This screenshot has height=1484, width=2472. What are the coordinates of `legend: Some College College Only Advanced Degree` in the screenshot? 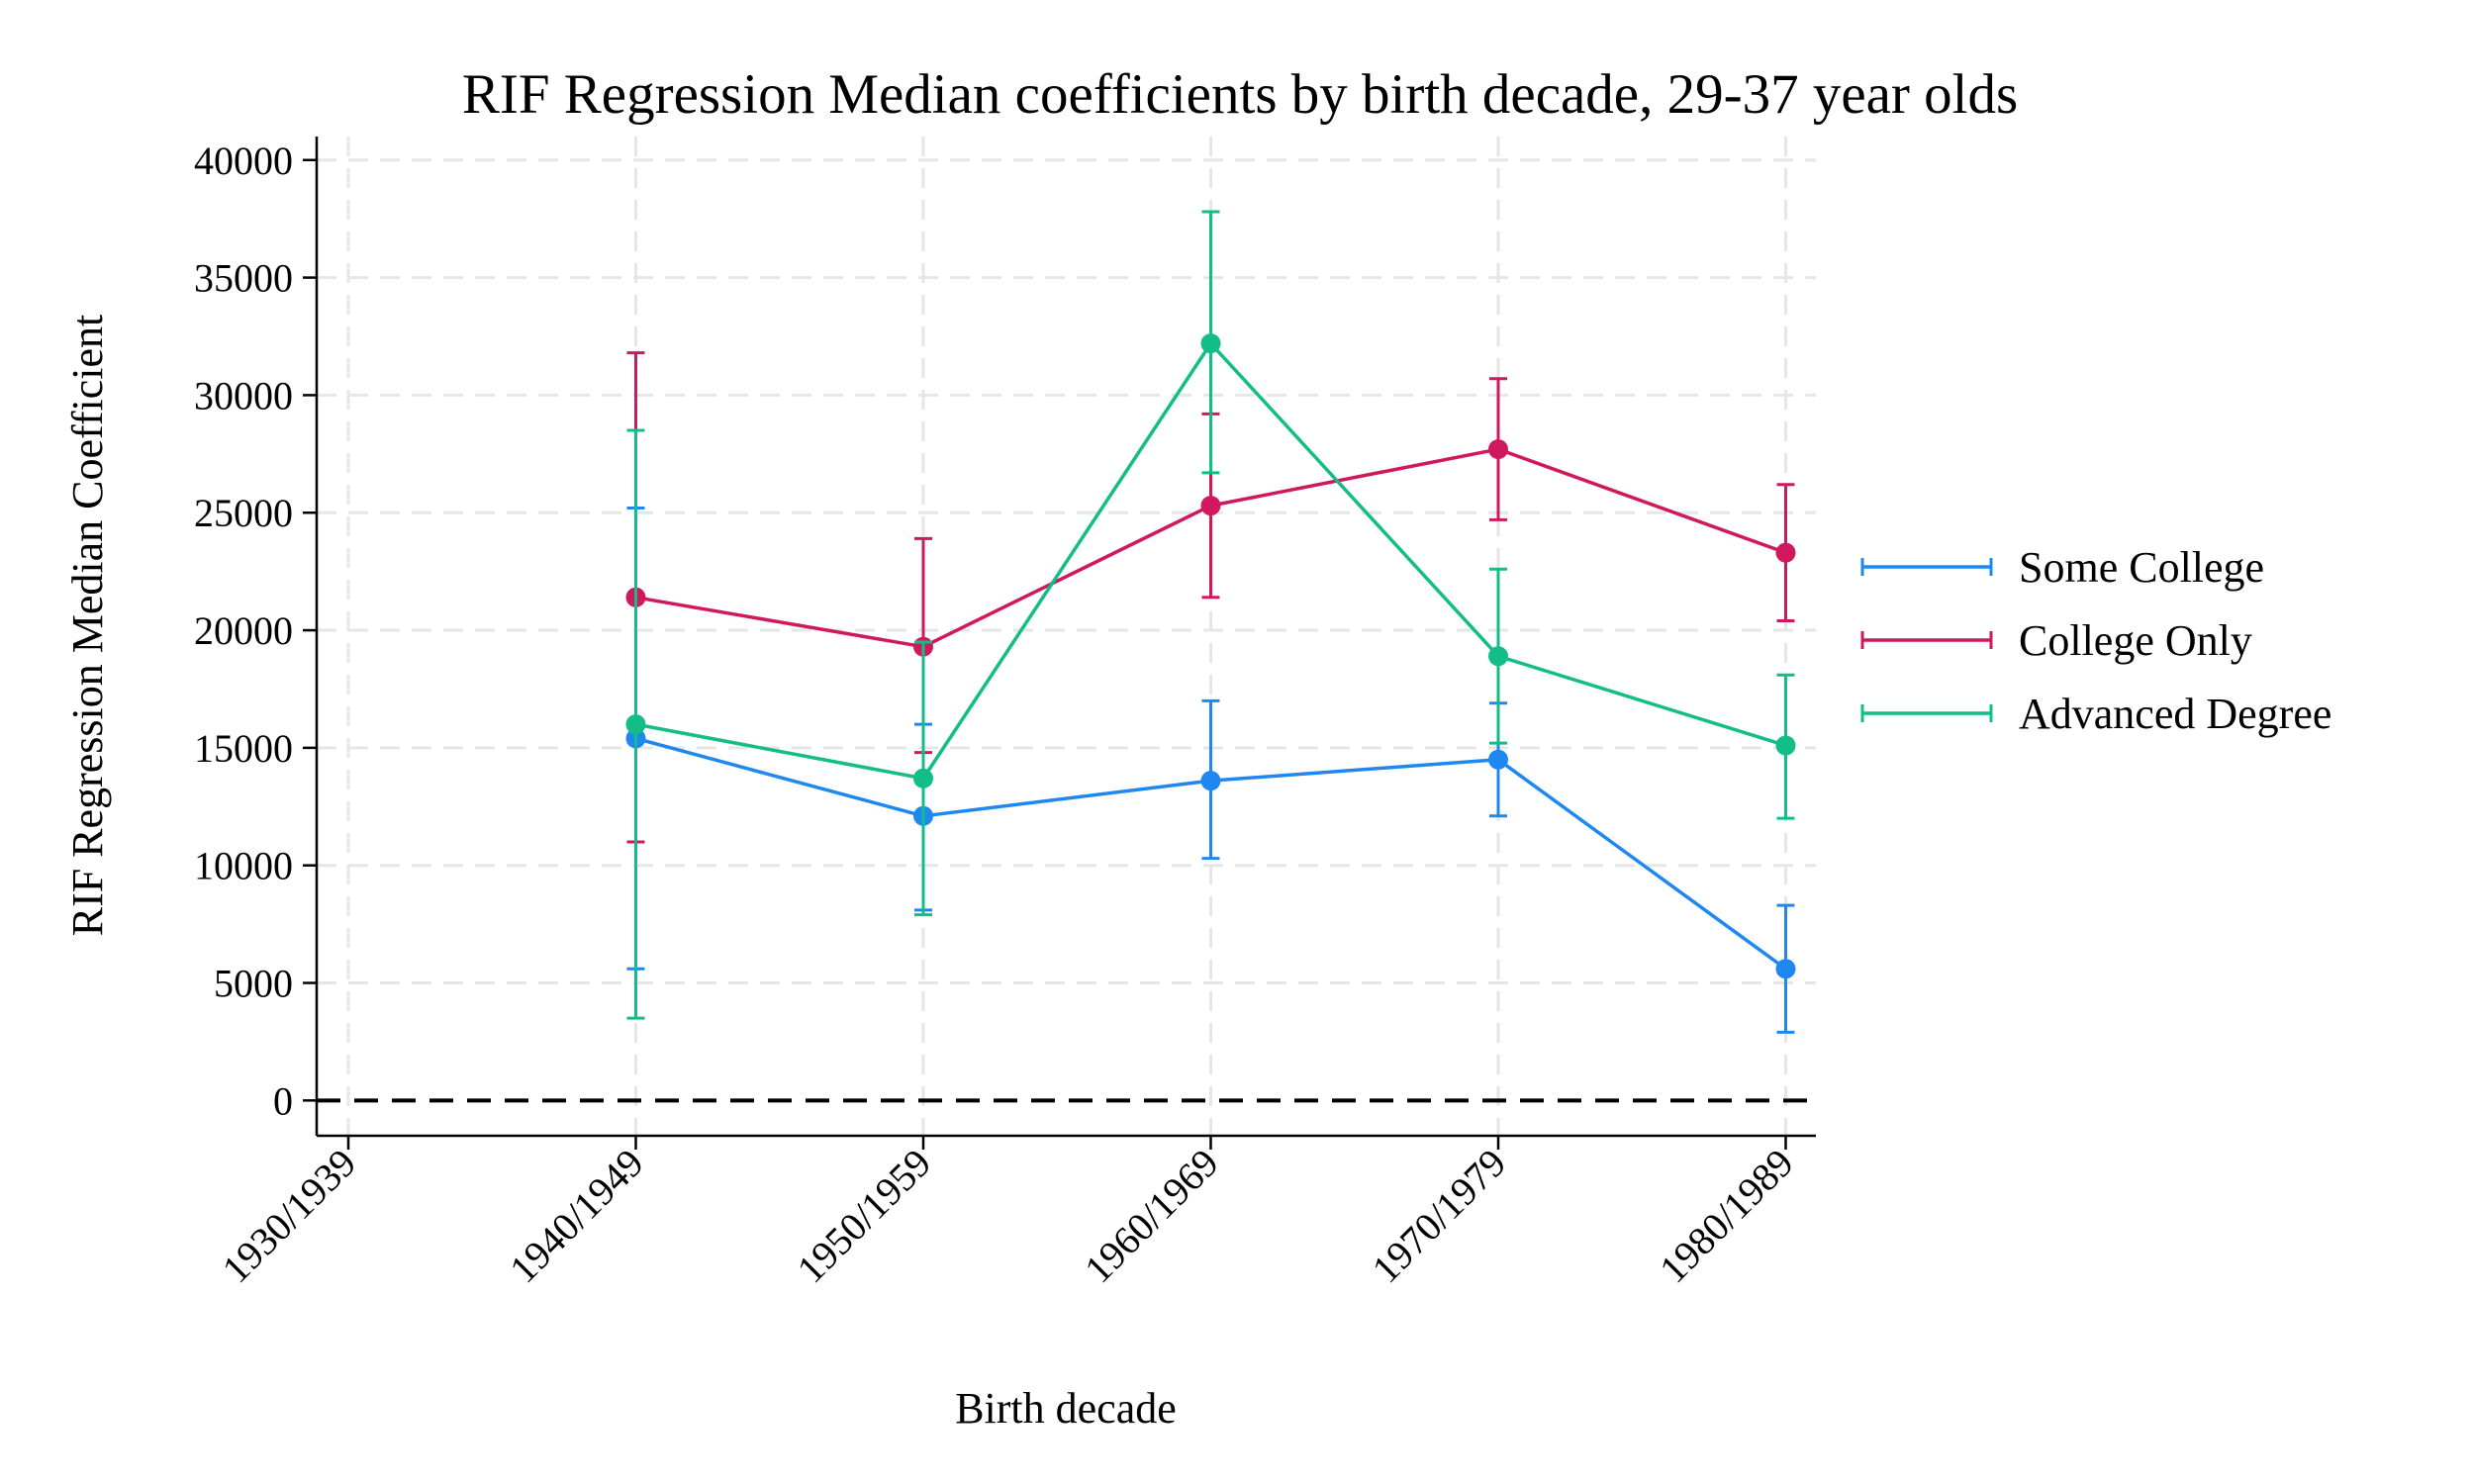 It's located at (2095, 640).